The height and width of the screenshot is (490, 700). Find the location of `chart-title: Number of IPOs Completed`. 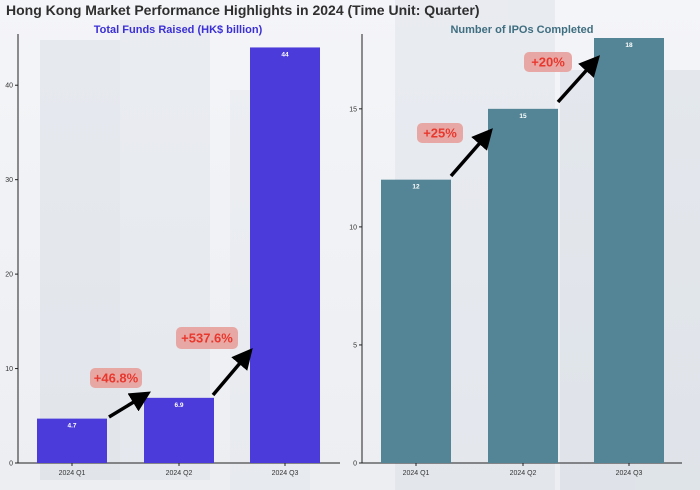

chart-title: Number of IPOs Completed is located at coordinates (521, 30).